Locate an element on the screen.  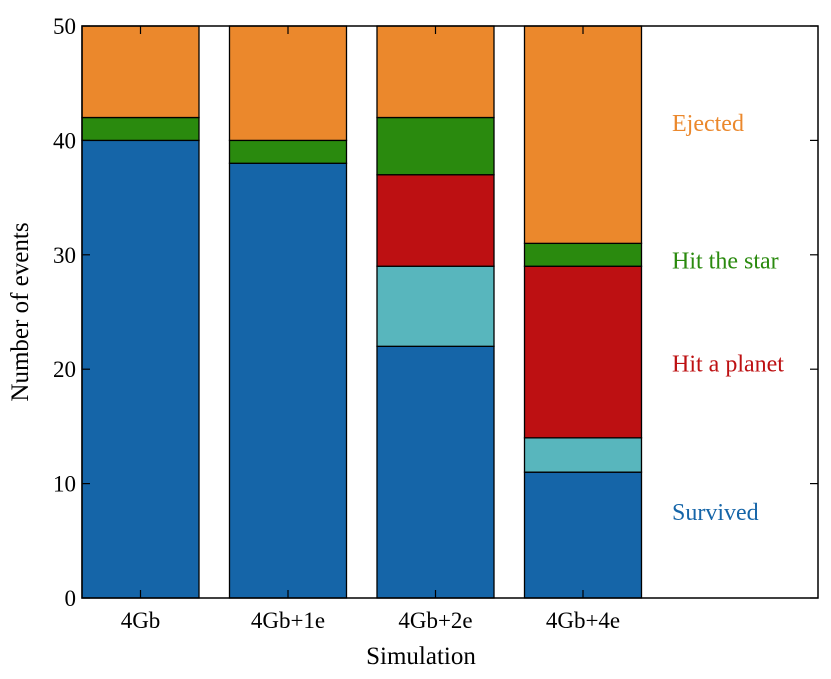
x-tick-label: 4Gb+1e is located at coordinates (288, 620).